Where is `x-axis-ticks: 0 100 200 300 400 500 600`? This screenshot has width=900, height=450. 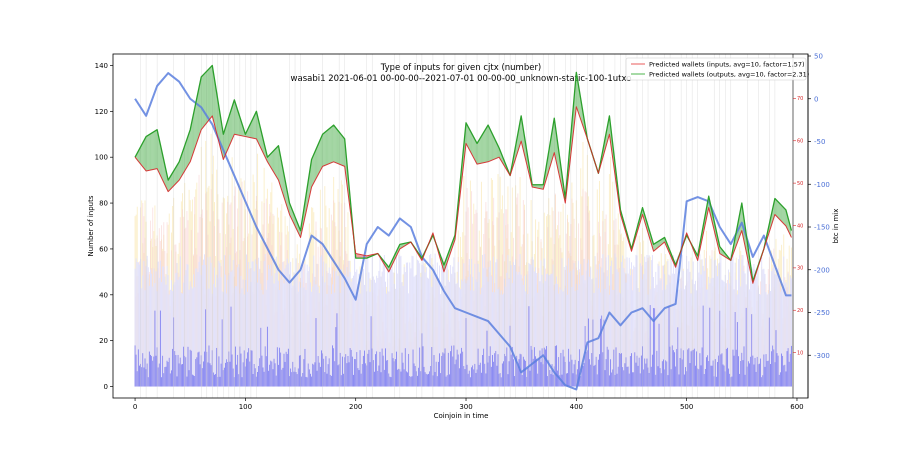
x-axis-ticks: 0 100 200 300 400 500 600 is located at coordinates (468, 404).